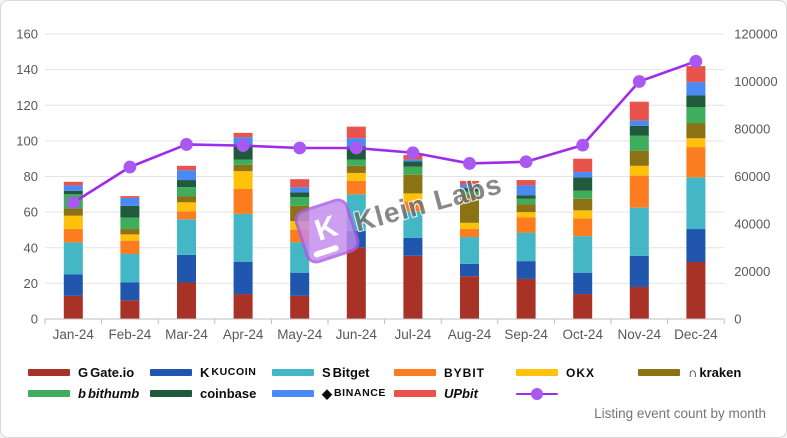  I want to click on legend-item-bithumb: b bithumb, so click(89, 393).